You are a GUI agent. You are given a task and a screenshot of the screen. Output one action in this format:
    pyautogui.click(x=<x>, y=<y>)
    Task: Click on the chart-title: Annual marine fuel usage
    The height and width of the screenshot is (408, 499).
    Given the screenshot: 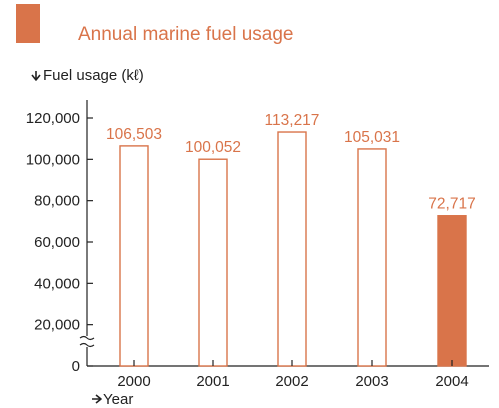 What is the action you would take?
    pyautogui.click(x=185, y=34)
    